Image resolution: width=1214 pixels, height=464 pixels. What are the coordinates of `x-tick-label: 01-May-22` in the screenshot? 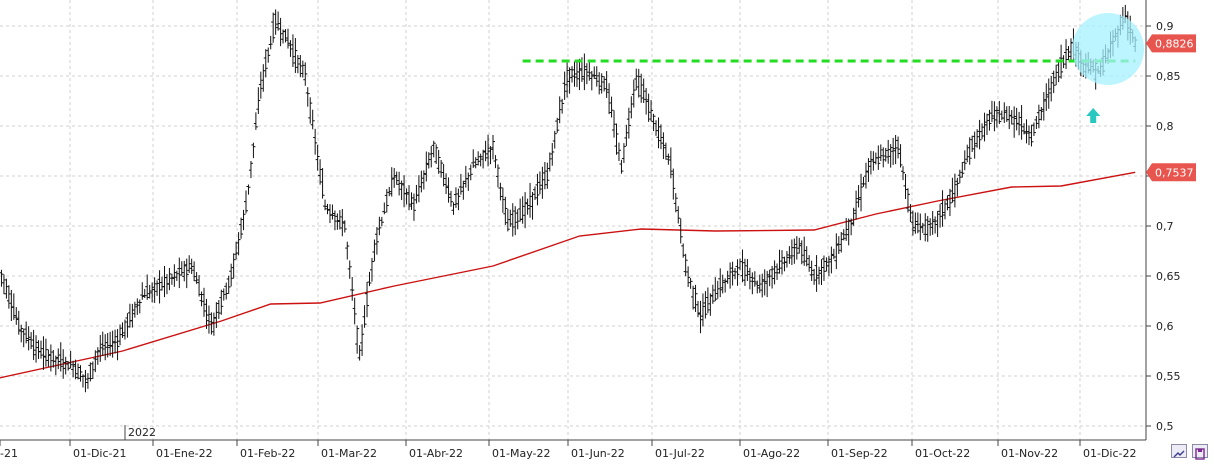 It's located at (521, 453).